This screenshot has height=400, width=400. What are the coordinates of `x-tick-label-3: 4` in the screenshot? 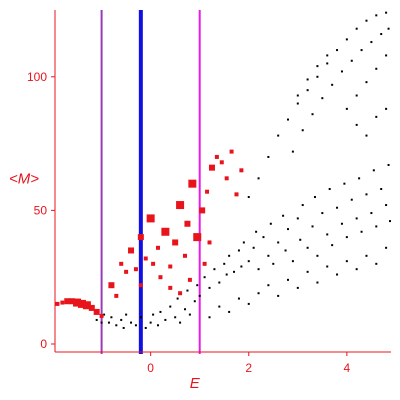 It's located at (347, 368).